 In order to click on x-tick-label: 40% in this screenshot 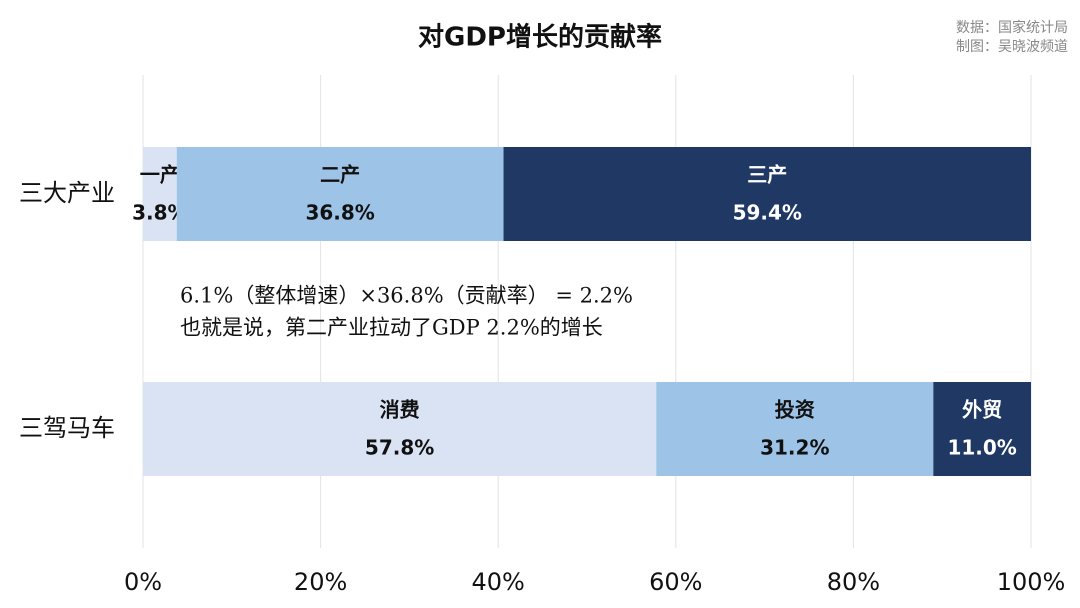, I will do `click(498, 582)`.